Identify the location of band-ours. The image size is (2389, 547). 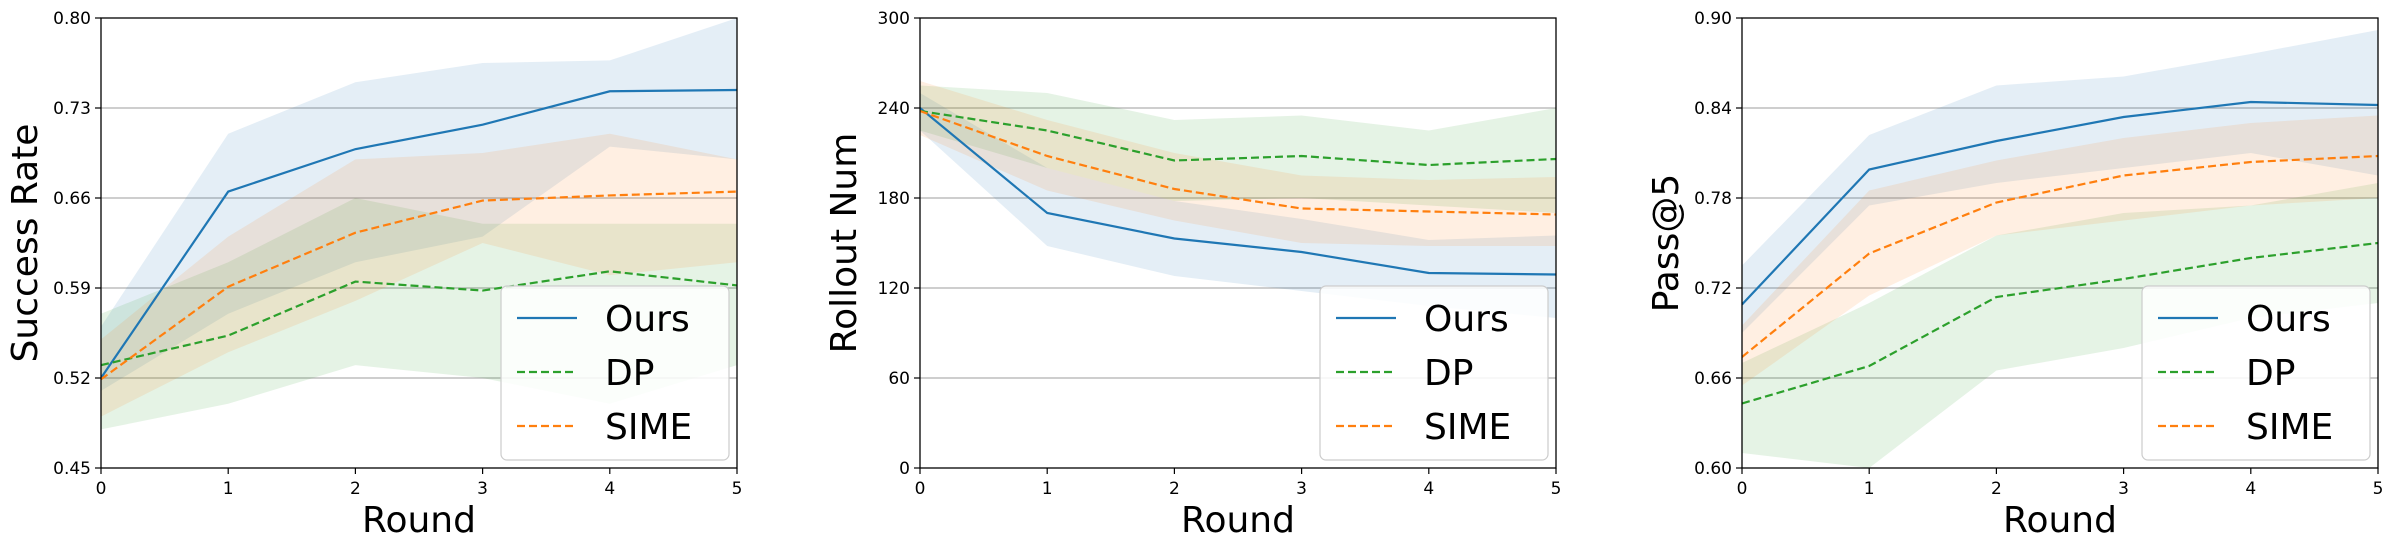
(1238, 205).